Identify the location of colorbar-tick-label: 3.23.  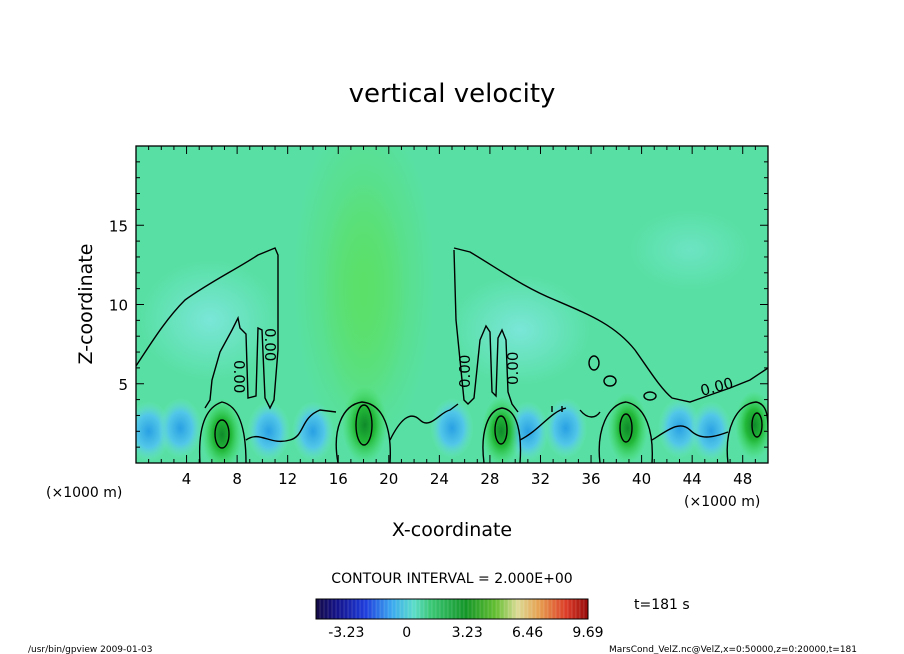
(467, 633).